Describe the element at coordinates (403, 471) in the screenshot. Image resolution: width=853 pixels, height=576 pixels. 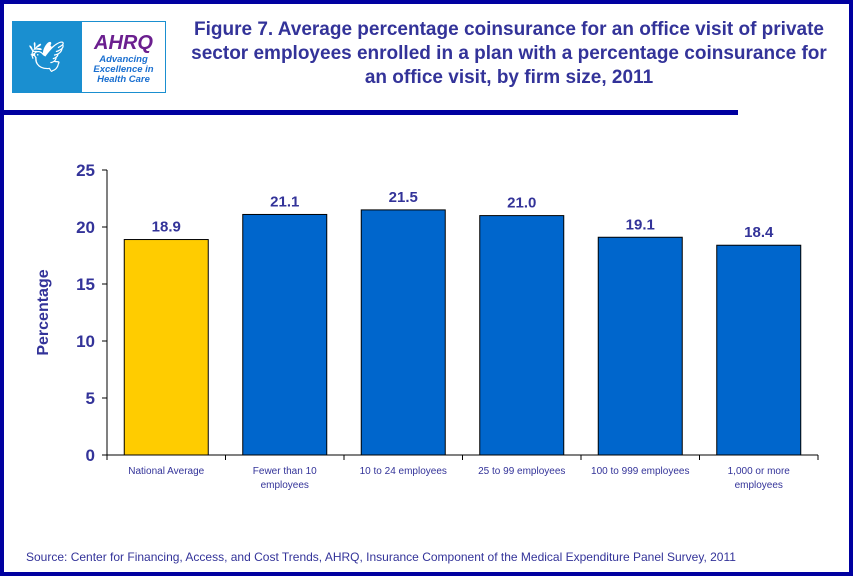
I see `x-tick-label: 10 to 24 employees` at that location.